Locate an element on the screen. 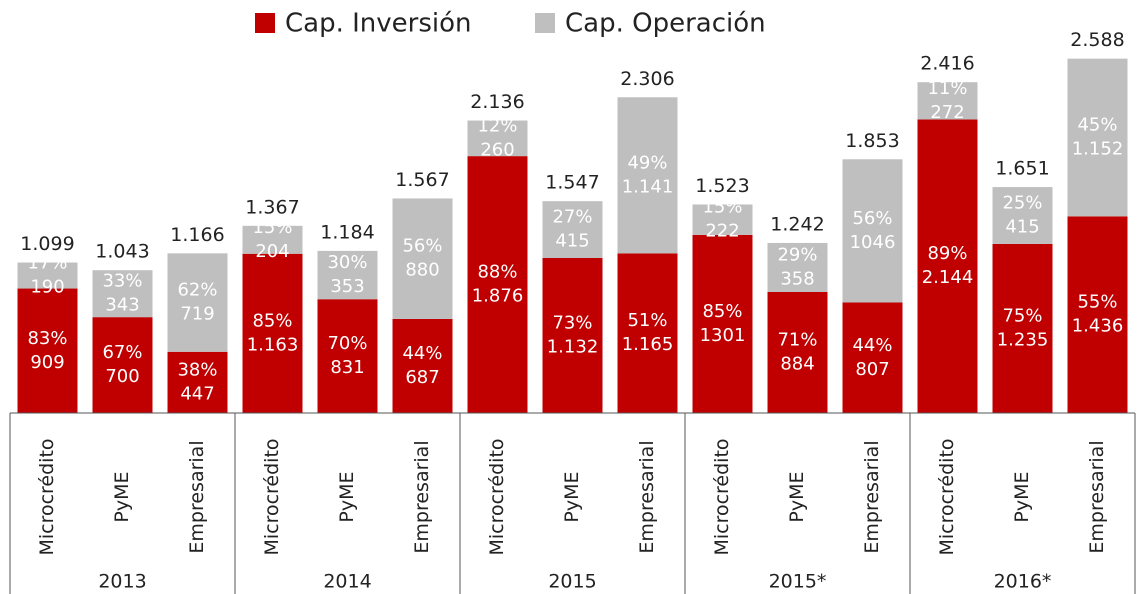  value-label: 719 is located at coordinates (197, 314).